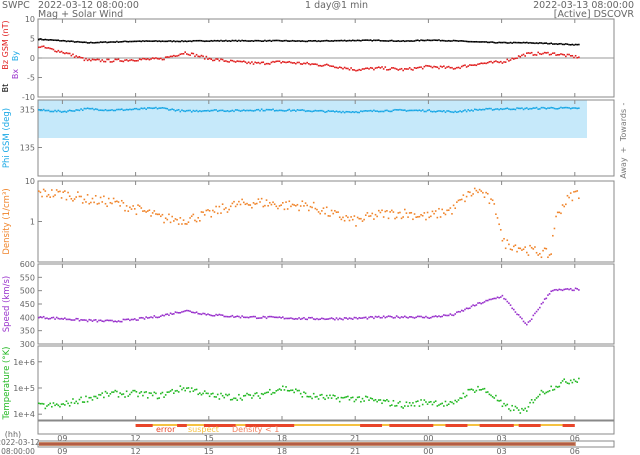 Image resolution: width=640 pixels, height=455 pixels. What do you see at coordinates (13, 434) in the screenshot?
I see `x-axis-unit-label: (hh)` at bounding box center [13, 434].